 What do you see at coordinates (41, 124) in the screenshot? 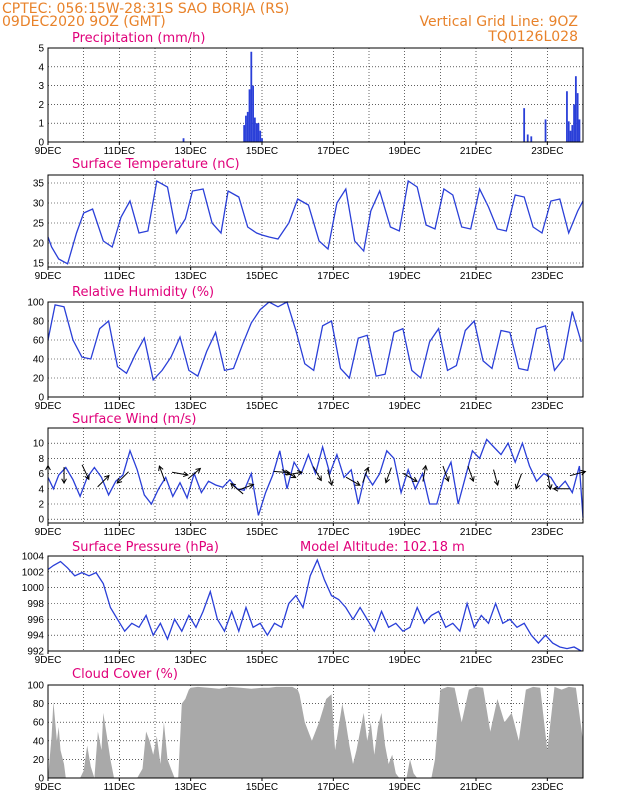
I see `y-tick-label: 1` at bounding box center [41, 124].